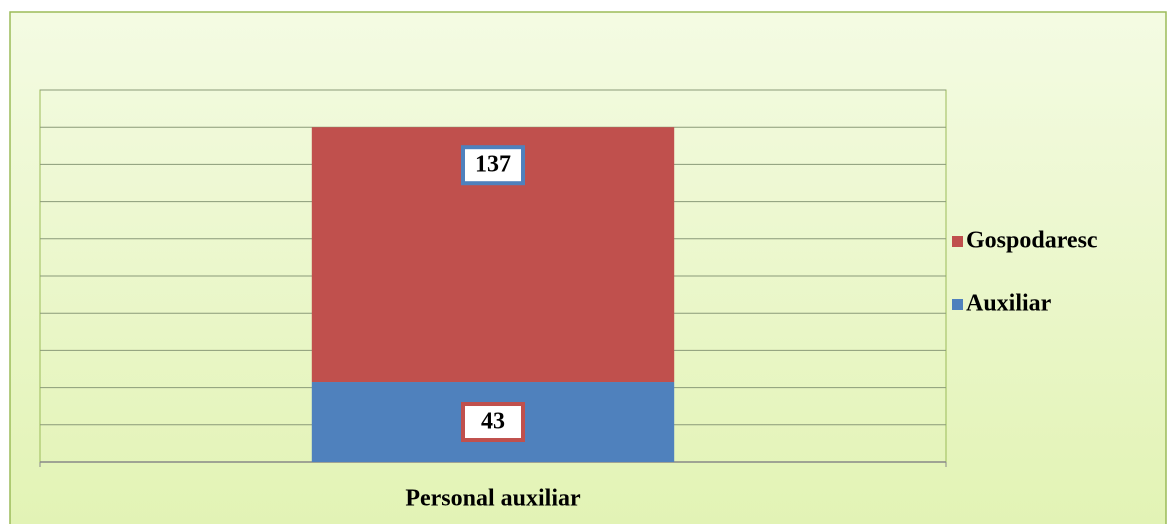 This screenshot has height=524, width=1168. Describe the element at coordinates (1009, 304) in the screenshot. I see `legend-label: Auxiliar` at that location.